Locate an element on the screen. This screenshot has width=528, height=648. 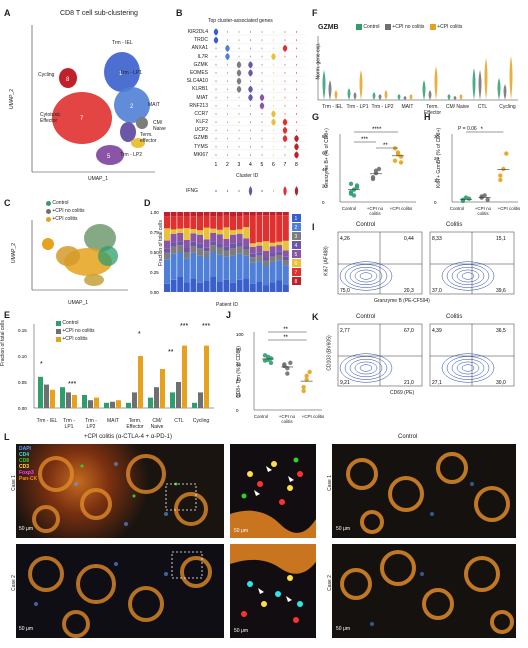
svg-text: 8 is located at coordinates (68, 80).